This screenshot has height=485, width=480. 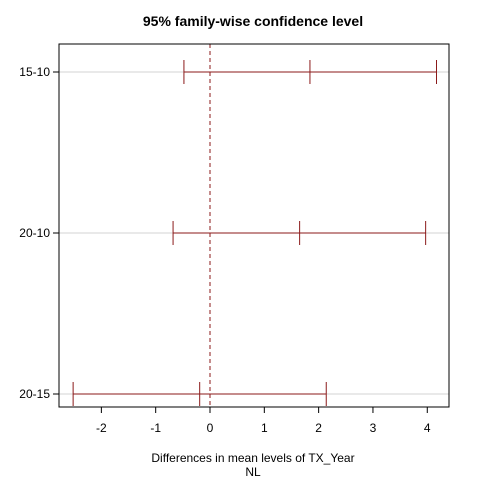 What do you see at coordinates (34, 72) in the screenshot?
I see `y-tick-label: 15-10` at bounding box center [34, 72].